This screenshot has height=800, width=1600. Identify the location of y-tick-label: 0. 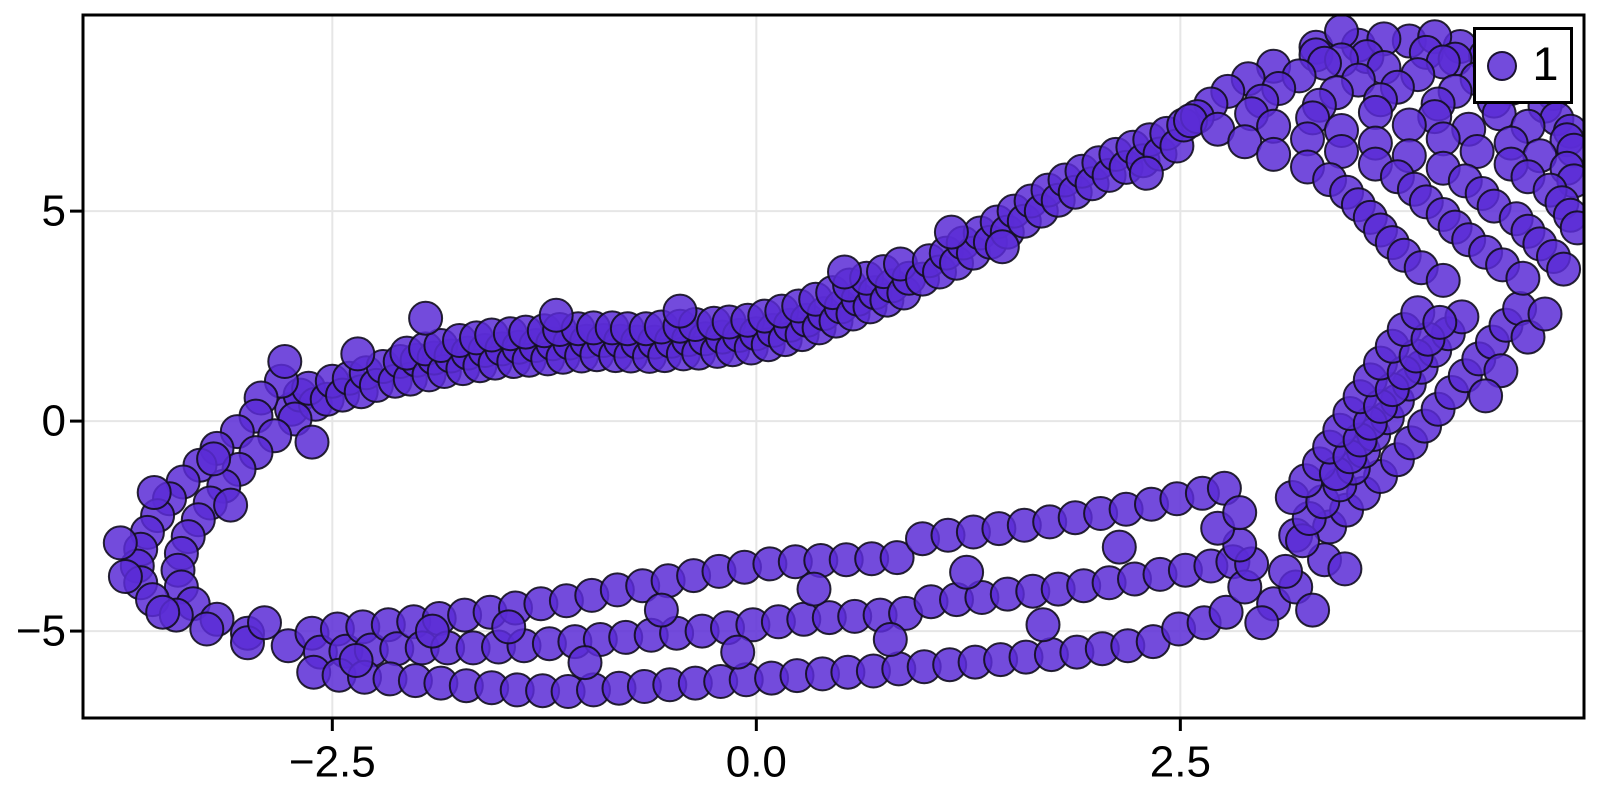
(54, 421).